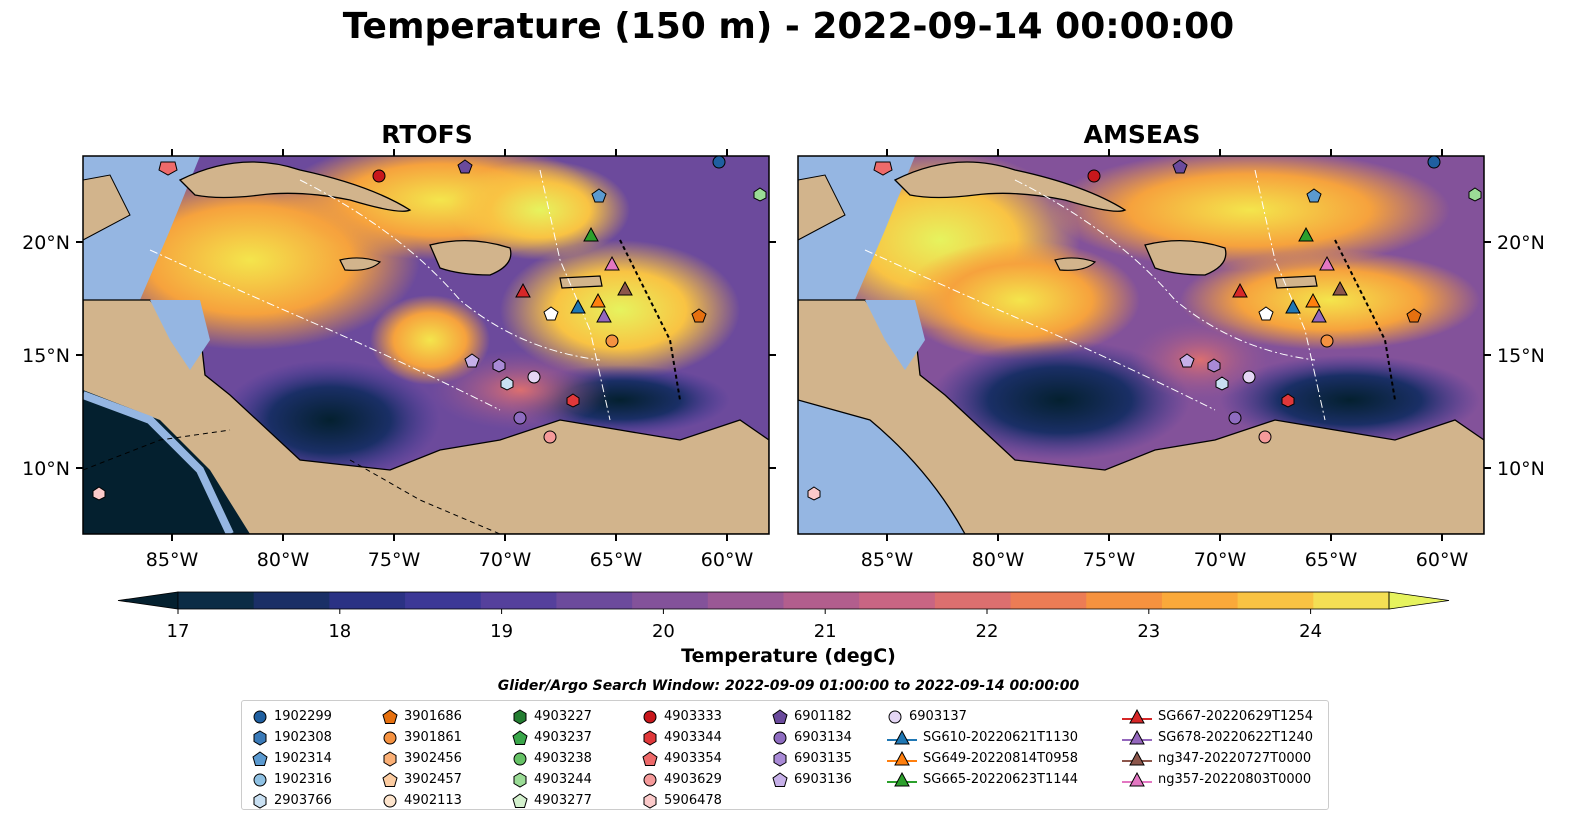 Image resolution: width=1577 pixels, height=826 pixels. Describe the element at coordinates (693, 737) in the screenshot. I see `legend-entry-label: 4903344` at that location.